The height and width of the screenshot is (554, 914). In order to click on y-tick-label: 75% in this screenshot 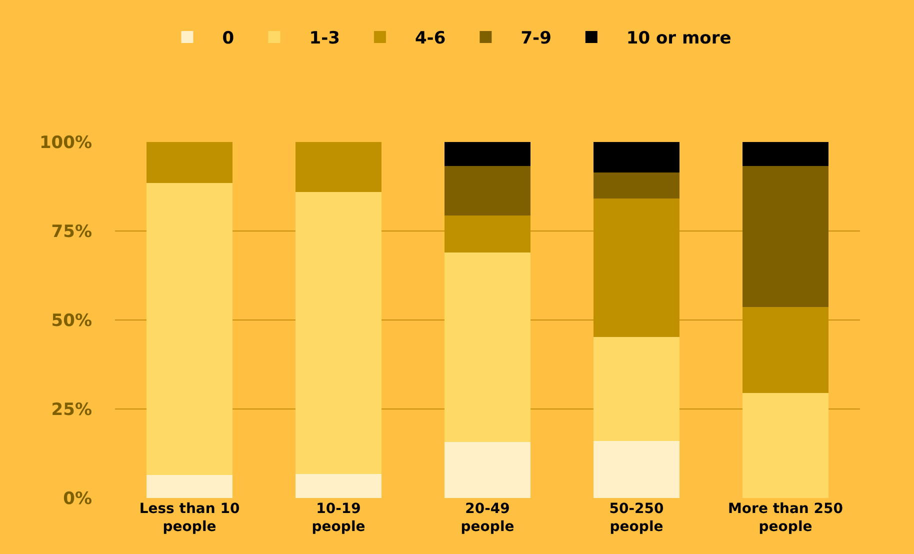, I will do `click(71, 232)`.